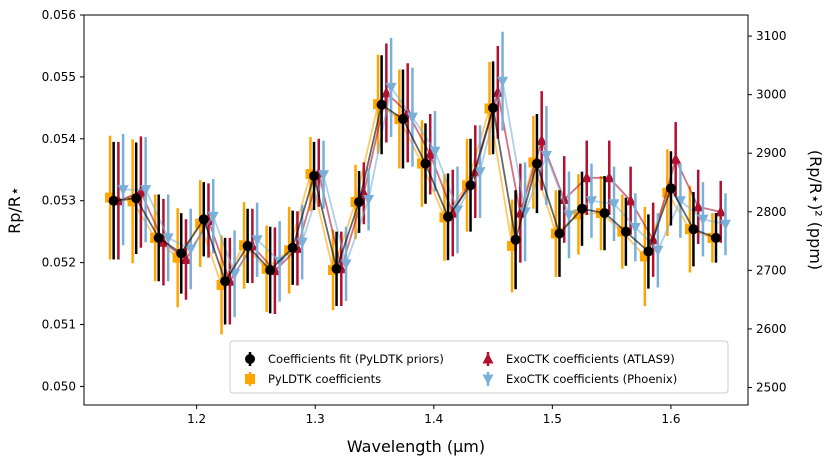  Describe the element at coordinates (590, 359) in the screenshot. I see `legend-label-triangle-up: ExoCTK coefficients (ATLAS9)` at that location.